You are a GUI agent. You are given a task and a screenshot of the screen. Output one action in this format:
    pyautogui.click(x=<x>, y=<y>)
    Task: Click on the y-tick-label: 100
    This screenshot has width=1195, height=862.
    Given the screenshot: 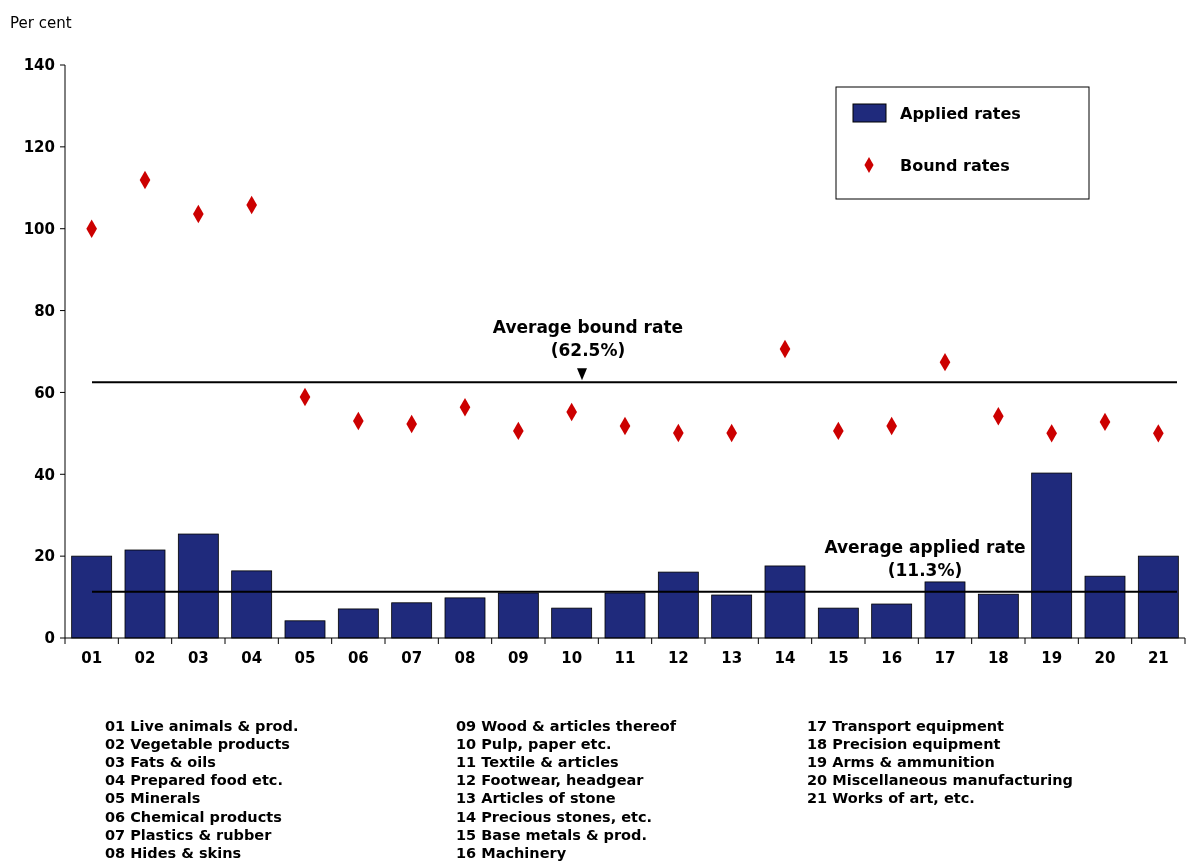 What is the action you would take?
    pyautogui.click(x=39, y=228)
    